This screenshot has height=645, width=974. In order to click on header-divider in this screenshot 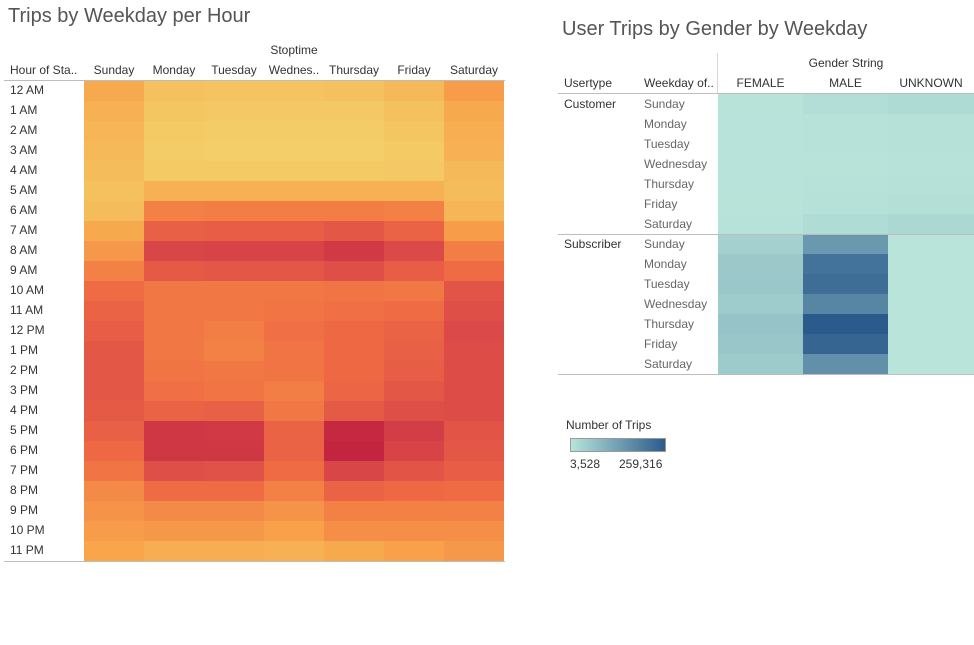, I will do `click(717, 73)`.